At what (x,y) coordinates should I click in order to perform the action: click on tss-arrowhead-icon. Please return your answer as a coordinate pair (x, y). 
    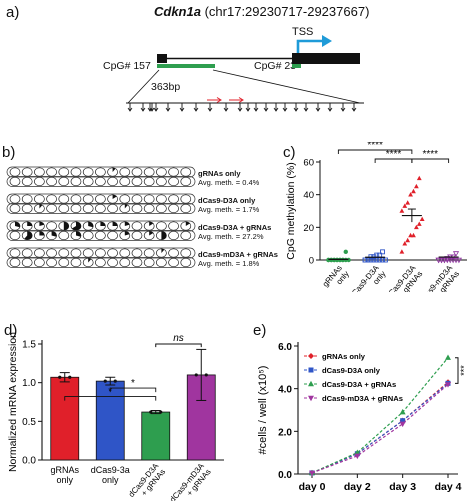
    Looking at the image, I should click on (327, 41).